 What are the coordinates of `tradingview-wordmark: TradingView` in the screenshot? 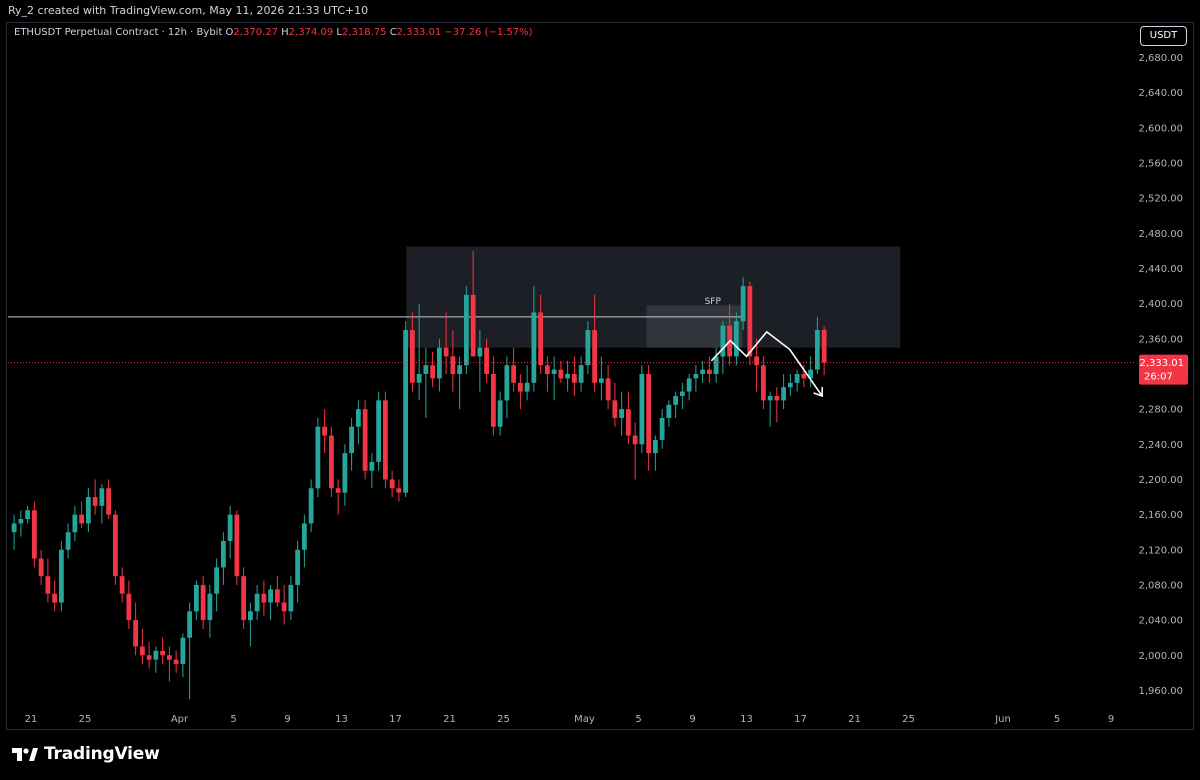 It's located at (102, 754).